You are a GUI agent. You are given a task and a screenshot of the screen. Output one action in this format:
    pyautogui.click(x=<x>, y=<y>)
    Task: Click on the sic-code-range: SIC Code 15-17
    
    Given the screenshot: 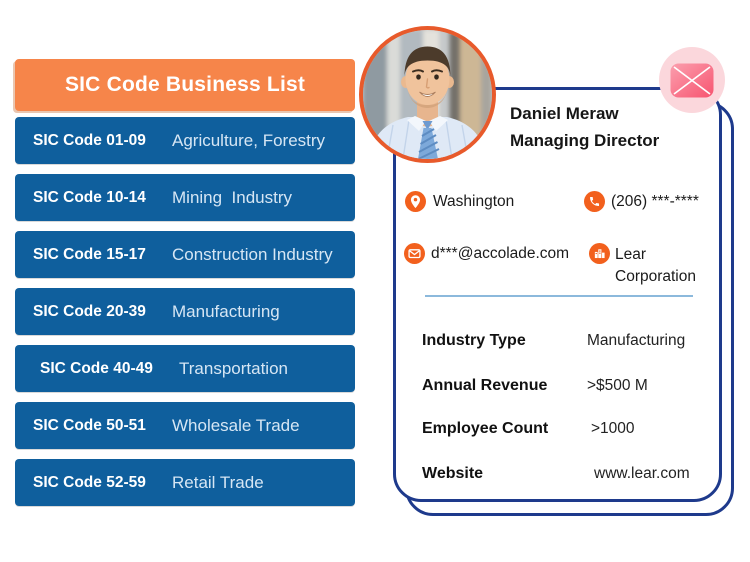 What is the action you would take?
    pyautogui.click(x=89, y=254)
    